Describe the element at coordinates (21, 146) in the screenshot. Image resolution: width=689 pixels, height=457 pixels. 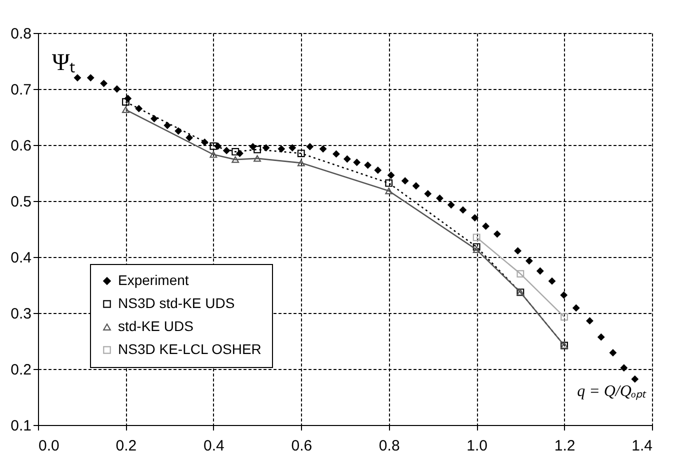
I see `y-tick-label: 0.6` at that location.